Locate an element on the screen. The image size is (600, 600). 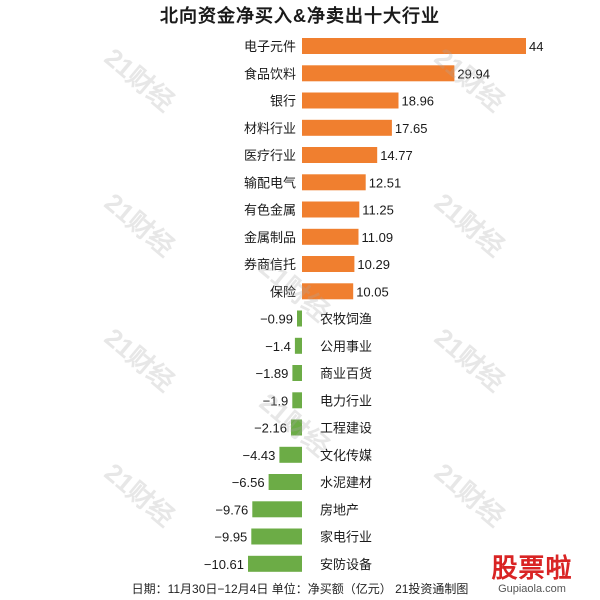
value-label-文化传媒: −4.43 is located at coordinates (258, 455).